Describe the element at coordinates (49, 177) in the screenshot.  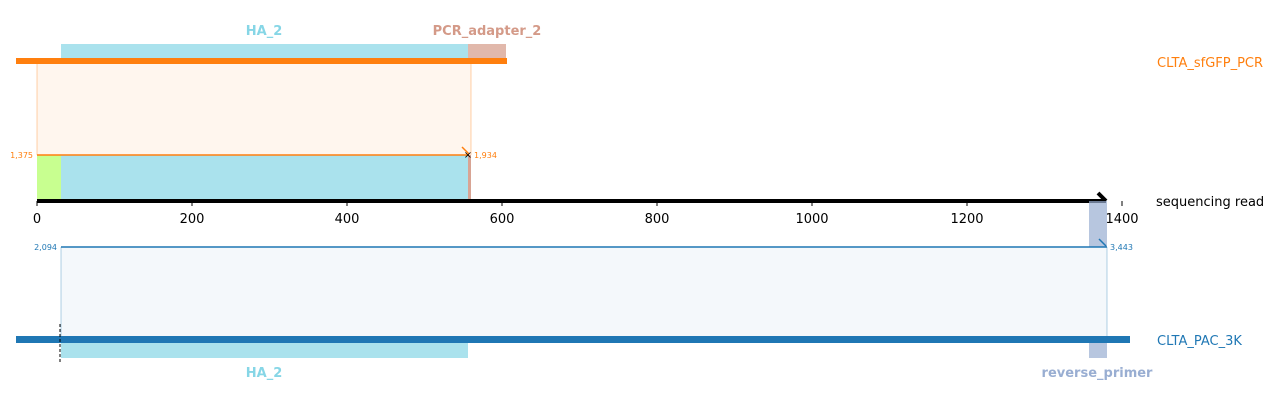
I see `top-insertion-green-block` at that location.